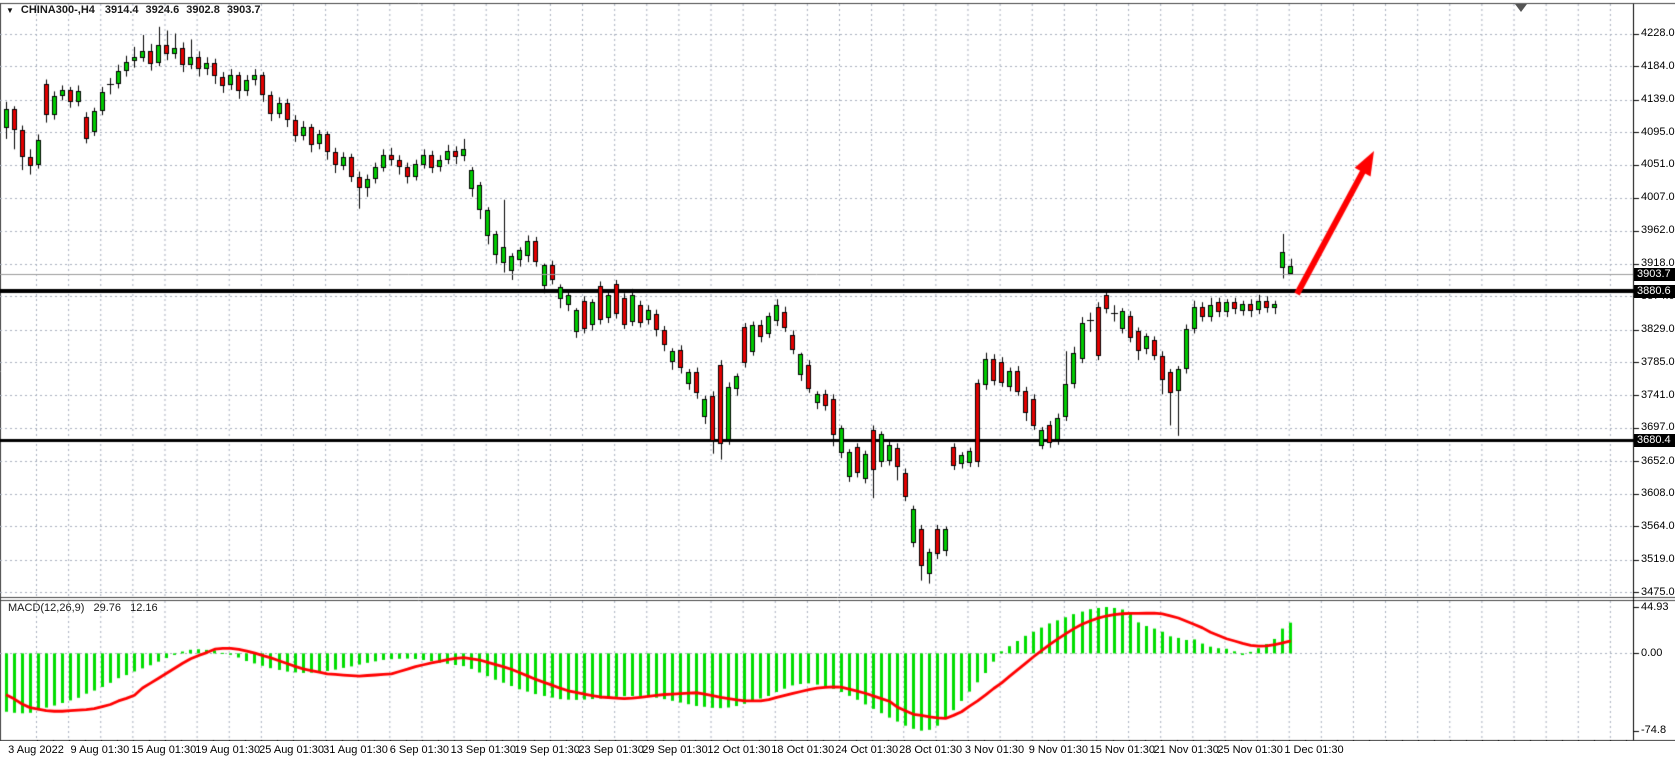 This screenshot has width=1675, height=763. What do you see at coordinates (1654, 730) in the screenshot?
I see `macd-tick-label: -74.8` at bounding box center [1654, 730].